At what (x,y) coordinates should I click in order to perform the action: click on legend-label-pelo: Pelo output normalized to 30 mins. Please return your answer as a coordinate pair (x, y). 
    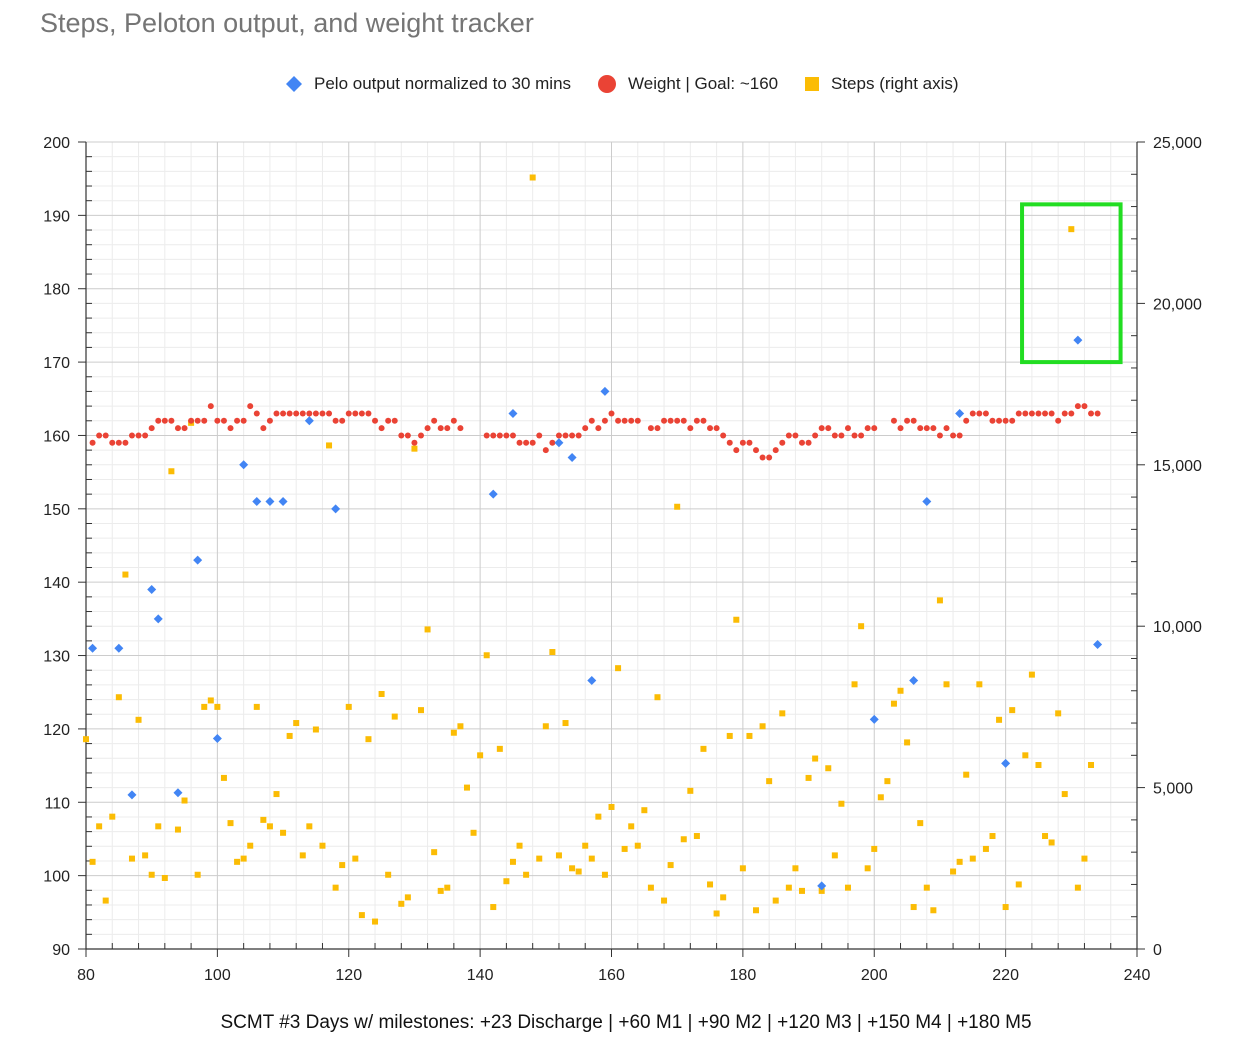
    Looking at the image, I should click on (443, 83).